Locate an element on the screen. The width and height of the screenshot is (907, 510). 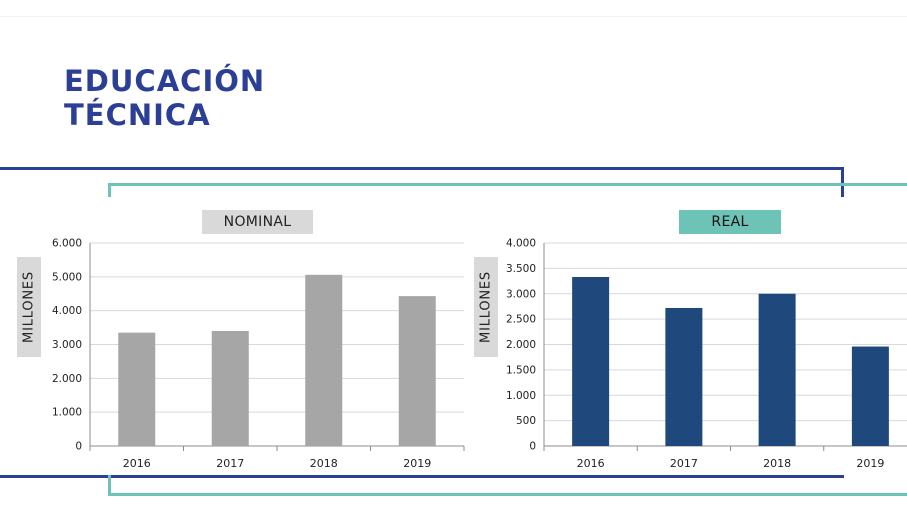
y-tick-label: 500 is located at coordinates (526, 421).